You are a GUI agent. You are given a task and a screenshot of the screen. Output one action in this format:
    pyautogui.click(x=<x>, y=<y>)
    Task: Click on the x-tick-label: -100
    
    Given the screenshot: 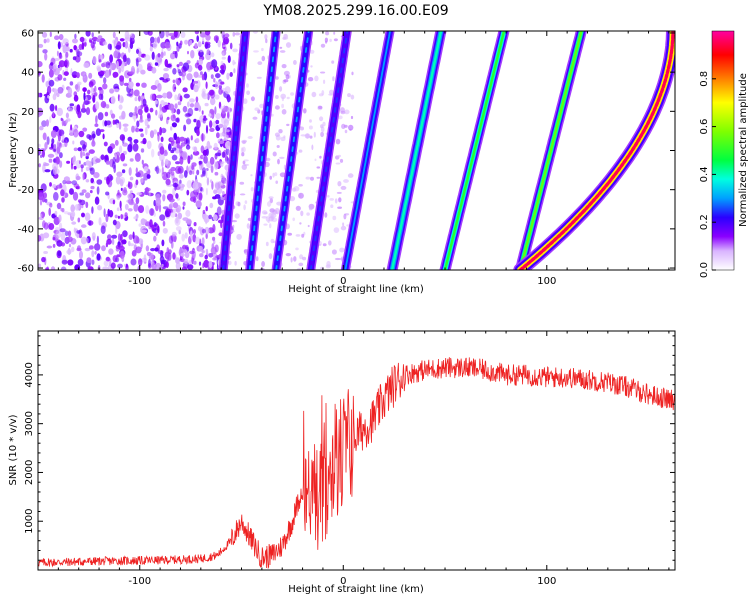 What is the action you would take?
    pyautogui.click(x=139, y=581)
    